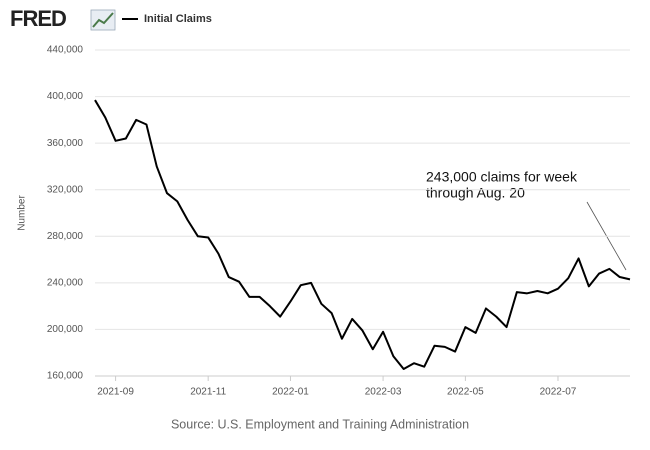 The width and height of the screenshot is (650, 450). Describe the element at coordinates (65, 50) in the screenshot. I see `y-tick-label: 440,000` at that location.